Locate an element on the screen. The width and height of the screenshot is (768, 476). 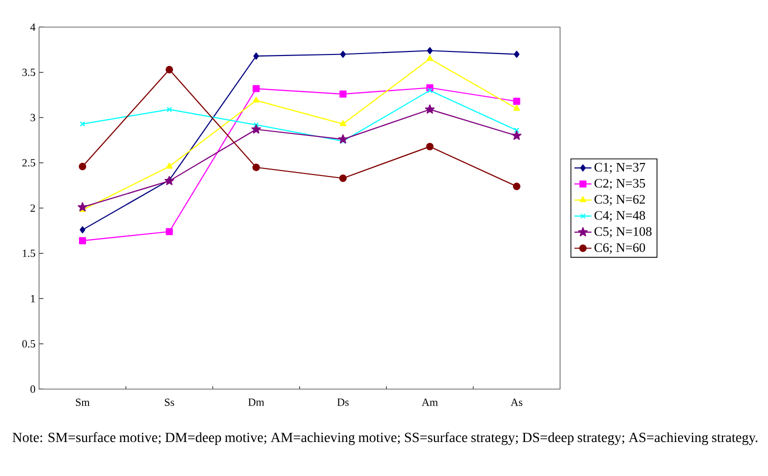
x-tick-label: As is located at coordinates (516, 402).